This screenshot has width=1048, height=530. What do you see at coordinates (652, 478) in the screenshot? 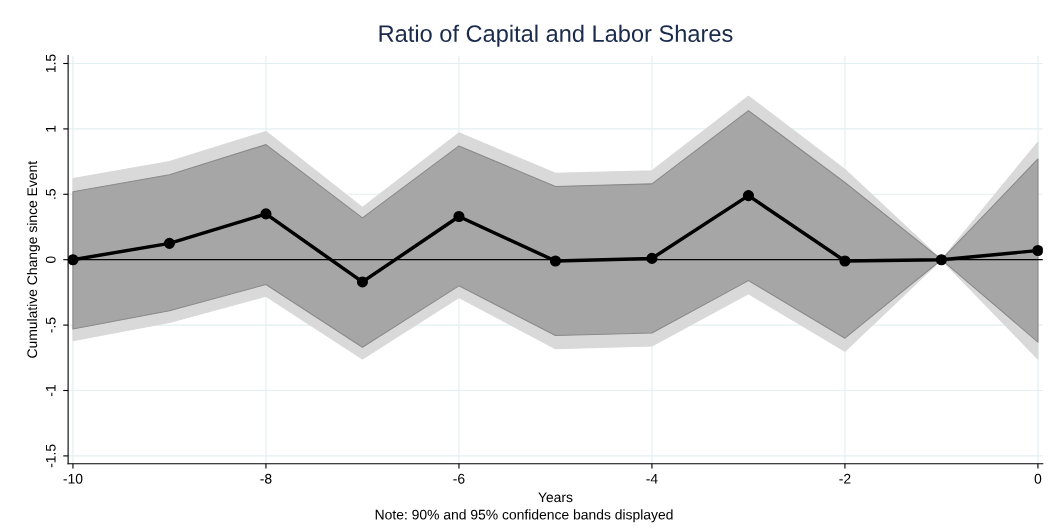
I see `x-tick-label: -4` at bounding box center [652, 478].